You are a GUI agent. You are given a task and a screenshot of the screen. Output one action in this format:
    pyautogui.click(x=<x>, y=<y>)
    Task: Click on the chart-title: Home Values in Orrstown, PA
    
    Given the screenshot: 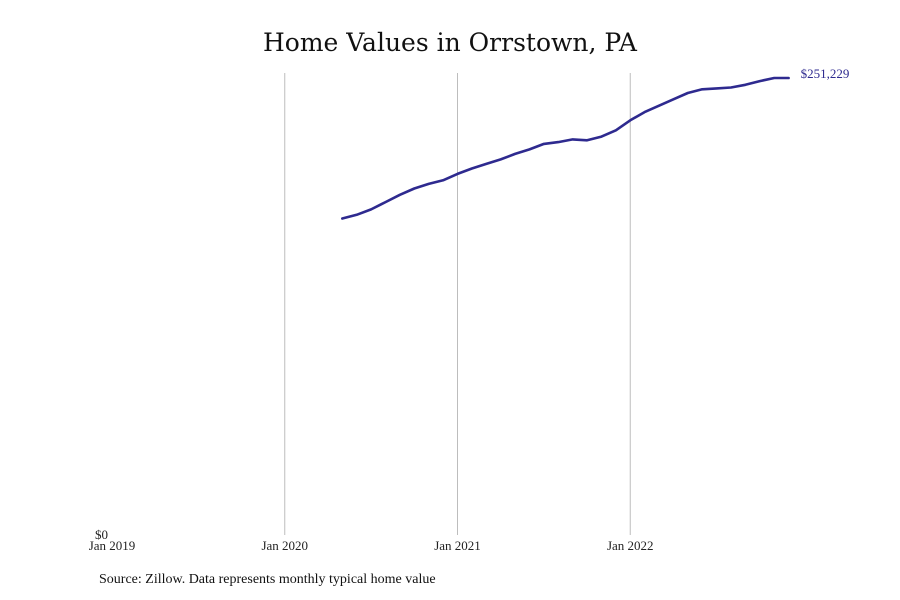 What is the action you would take?
    pyautogui.click(x=450, y=42)
    